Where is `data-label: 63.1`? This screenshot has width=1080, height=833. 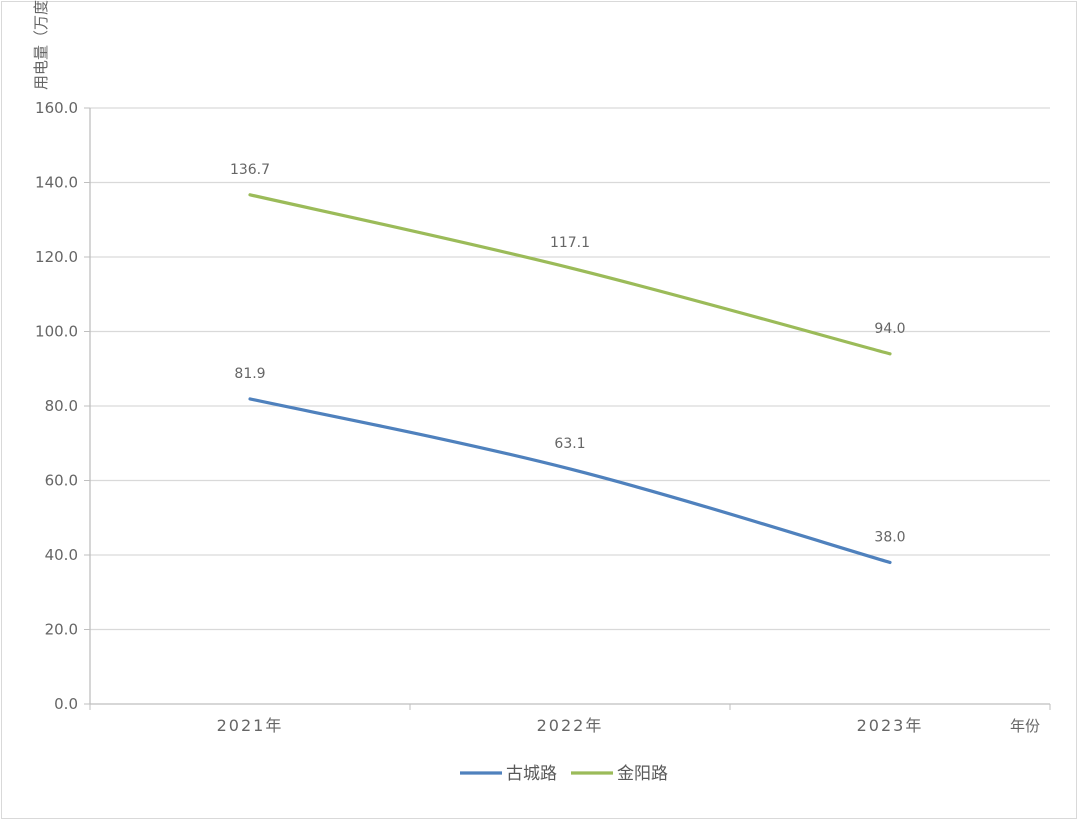 data-label: 63.1 is located at coordinates (569, 444).